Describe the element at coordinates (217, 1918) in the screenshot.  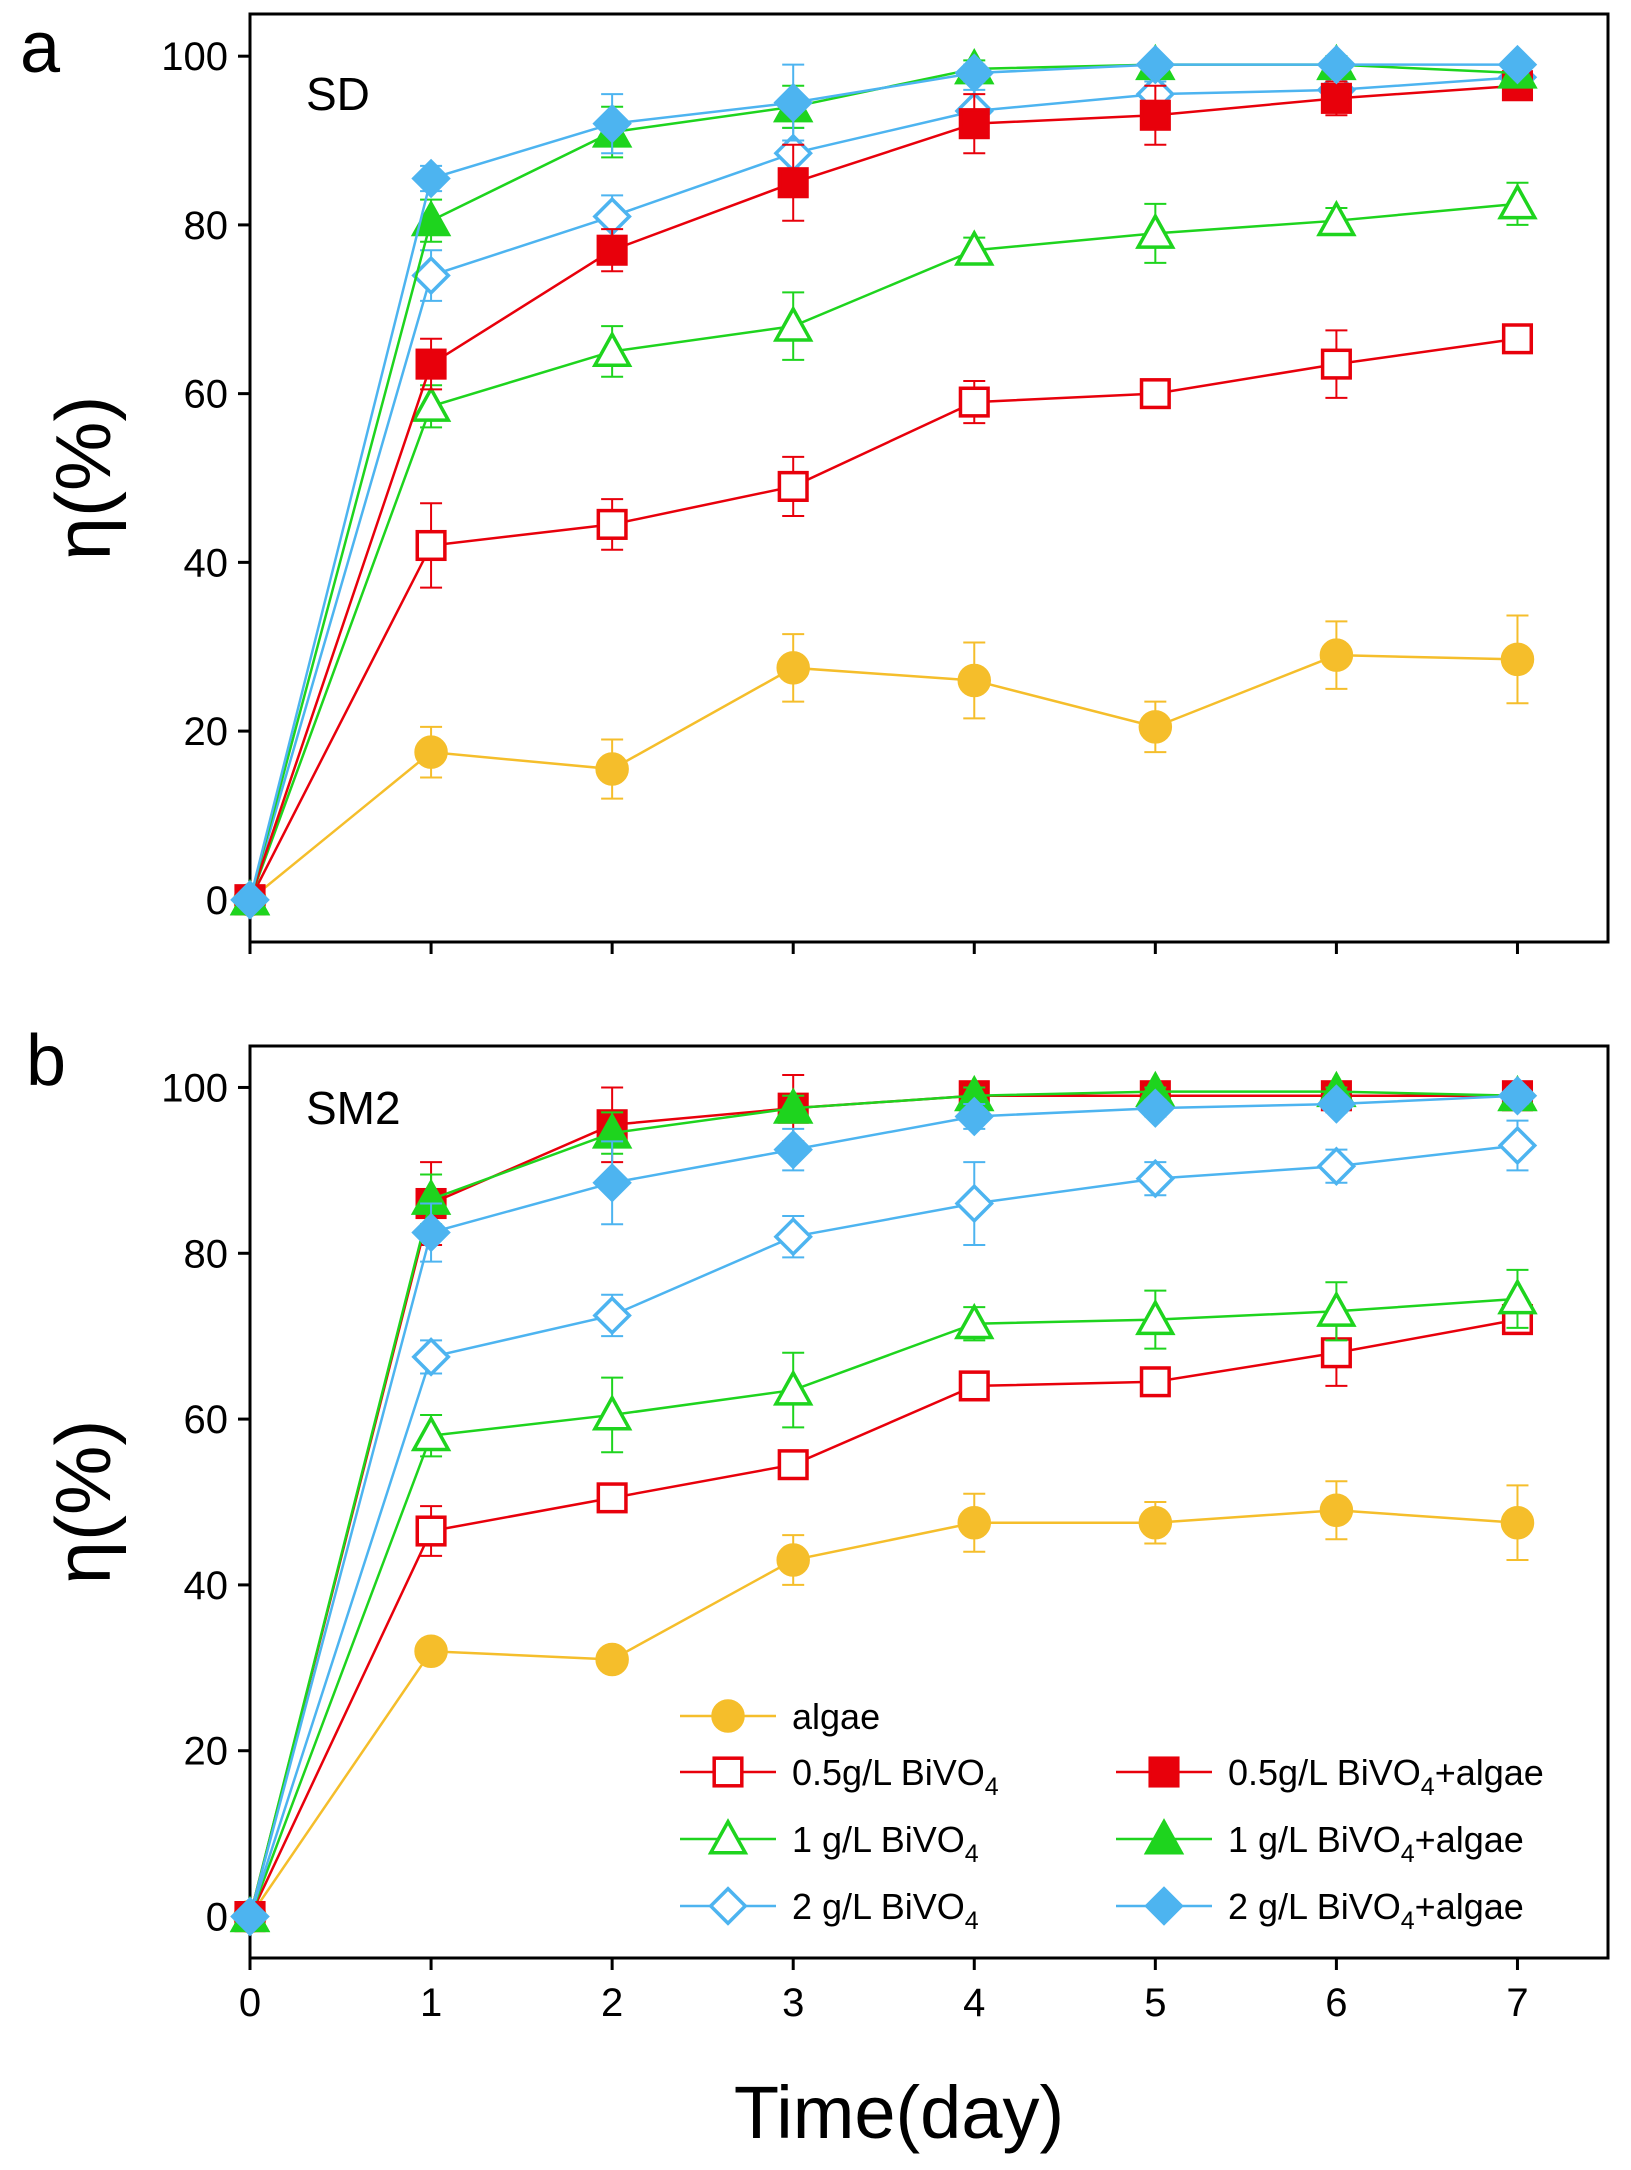
I see `y-tick-label: 0` at that location.